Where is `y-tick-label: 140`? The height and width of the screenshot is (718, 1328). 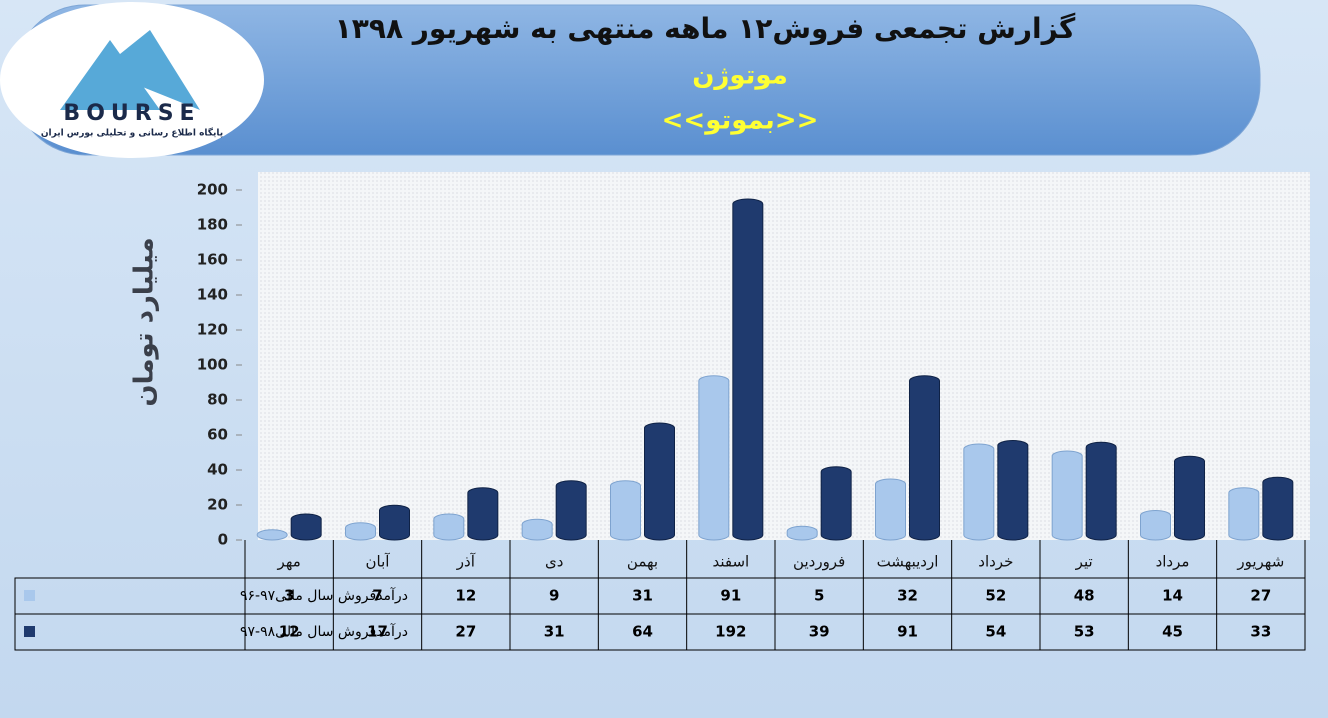
y-tick-label: 140 is located at coordinates (212, 295).